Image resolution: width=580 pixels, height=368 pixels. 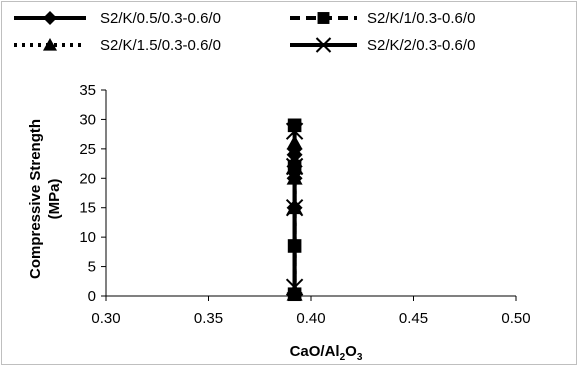 I want to click on legend-label-series-1: S2/K/0.5/0.3-0.6/0, so click(x=160, y=18).